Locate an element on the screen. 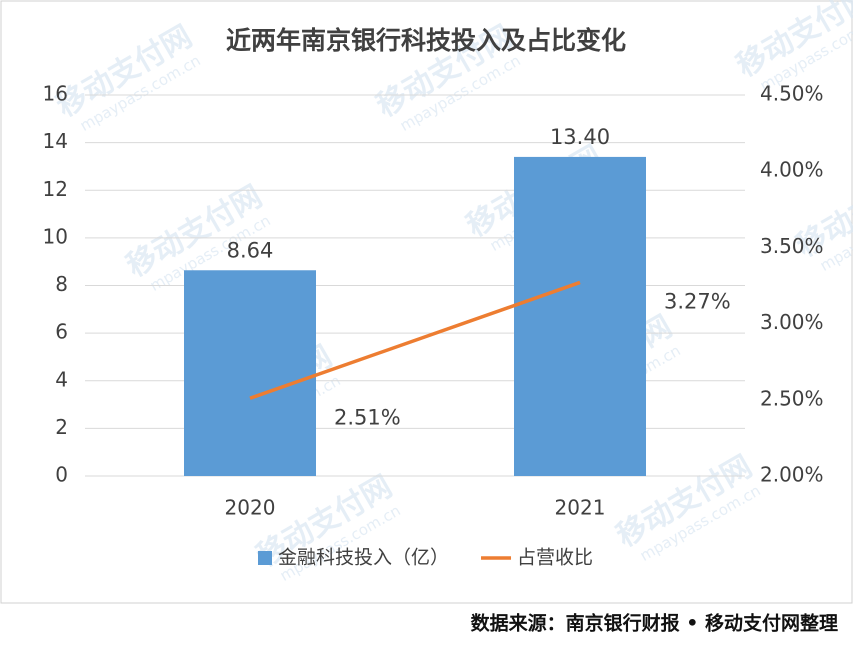 The height and width of the screenshot is (646, 853). x-tick-label: 2020 is located at coordinates (250, 508).